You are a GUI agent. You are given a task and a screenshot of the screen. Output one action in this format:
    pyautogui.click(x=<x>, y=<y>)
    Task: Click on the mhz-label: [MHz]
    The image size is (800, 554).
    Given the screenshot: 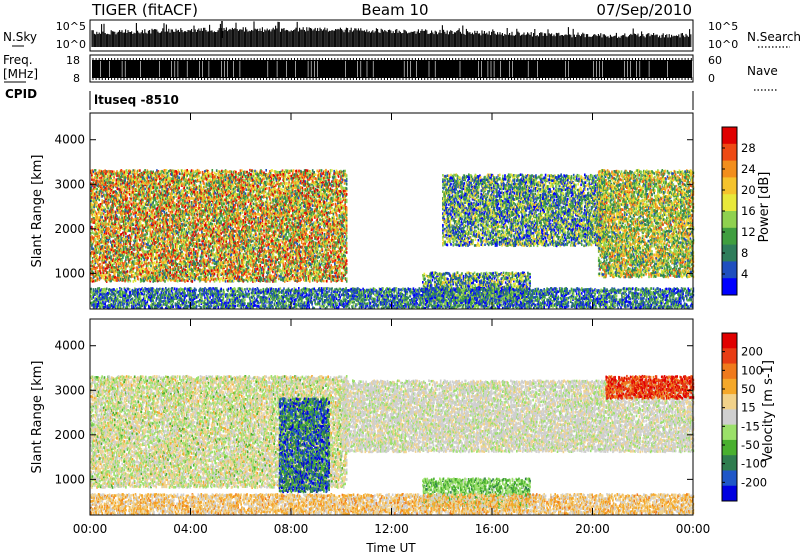 What is the action you would take?
    pyautogui.click(x=20, y=74)
    